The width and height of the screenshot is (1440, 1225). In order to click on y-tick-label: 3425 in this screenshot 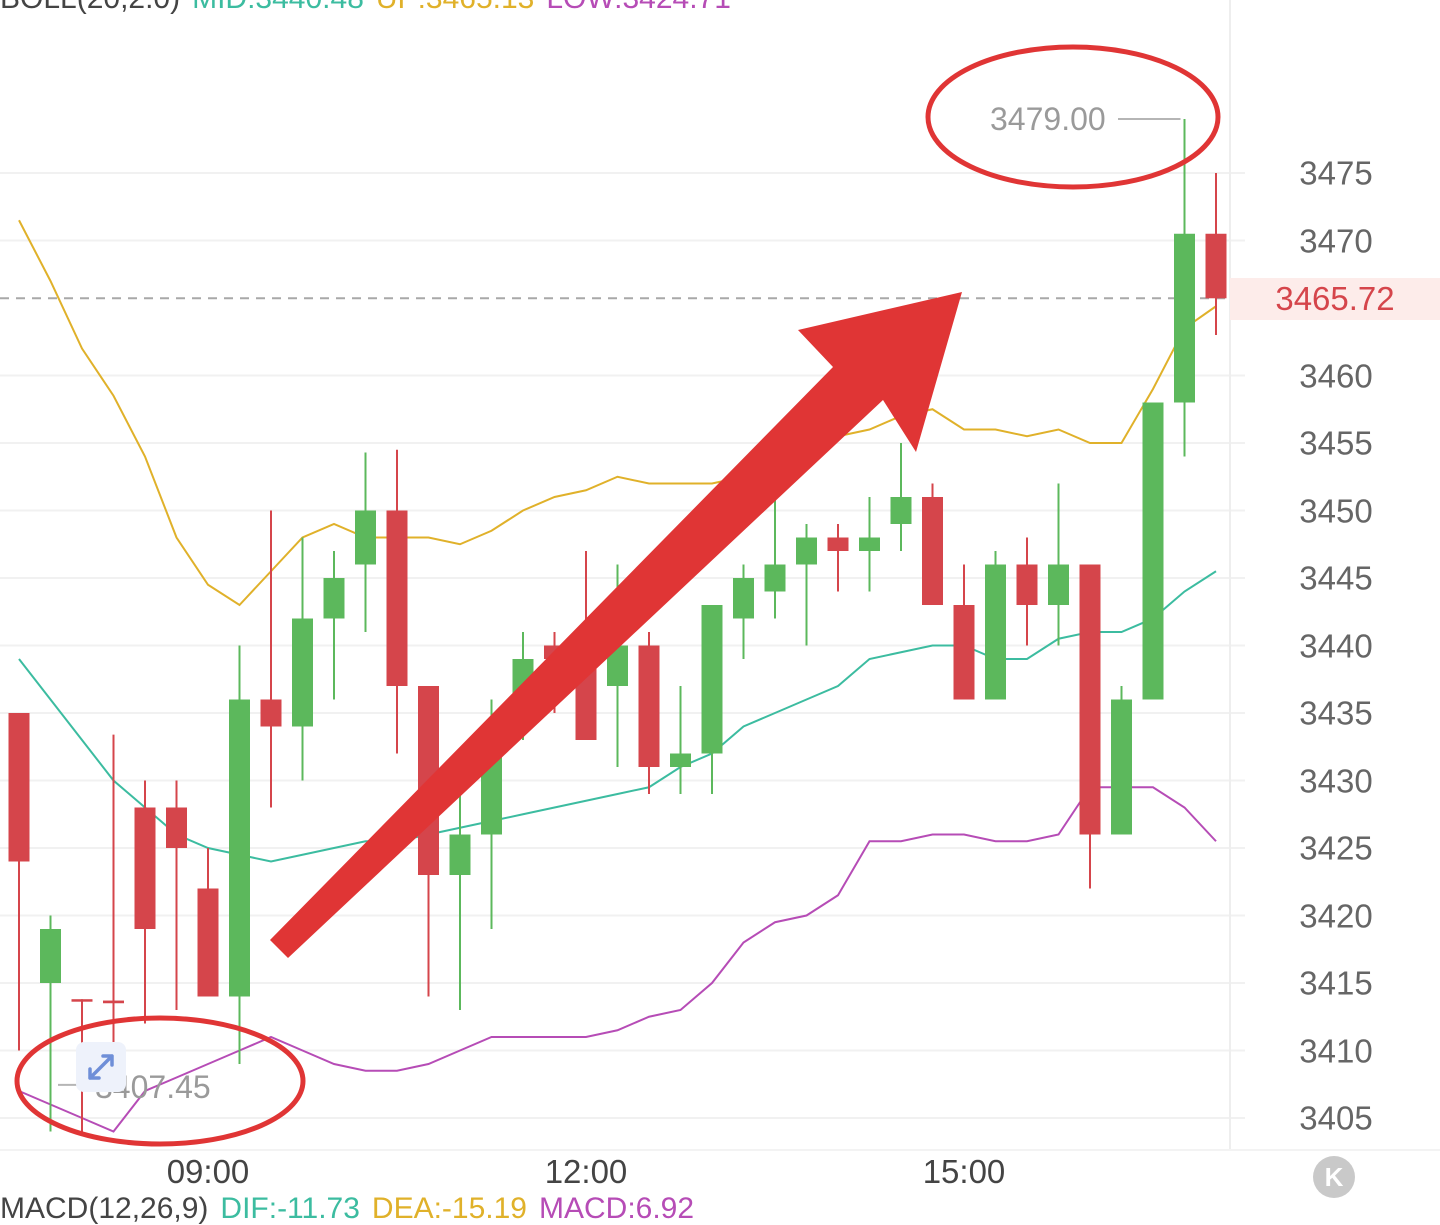, I will do `click(1336, 848)`.